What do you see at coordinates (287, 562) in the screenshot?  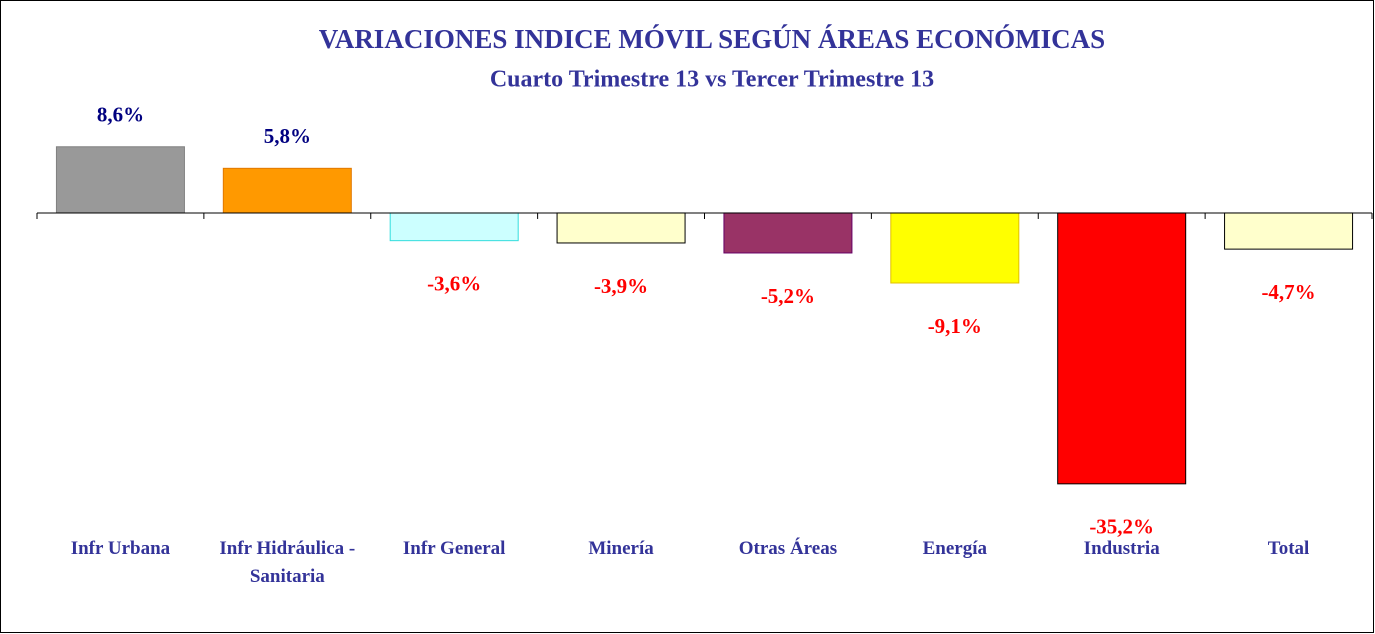 I see `x-tick-label: Infr Hidráulica - Sanitaria` at bounding box center [287, 562].